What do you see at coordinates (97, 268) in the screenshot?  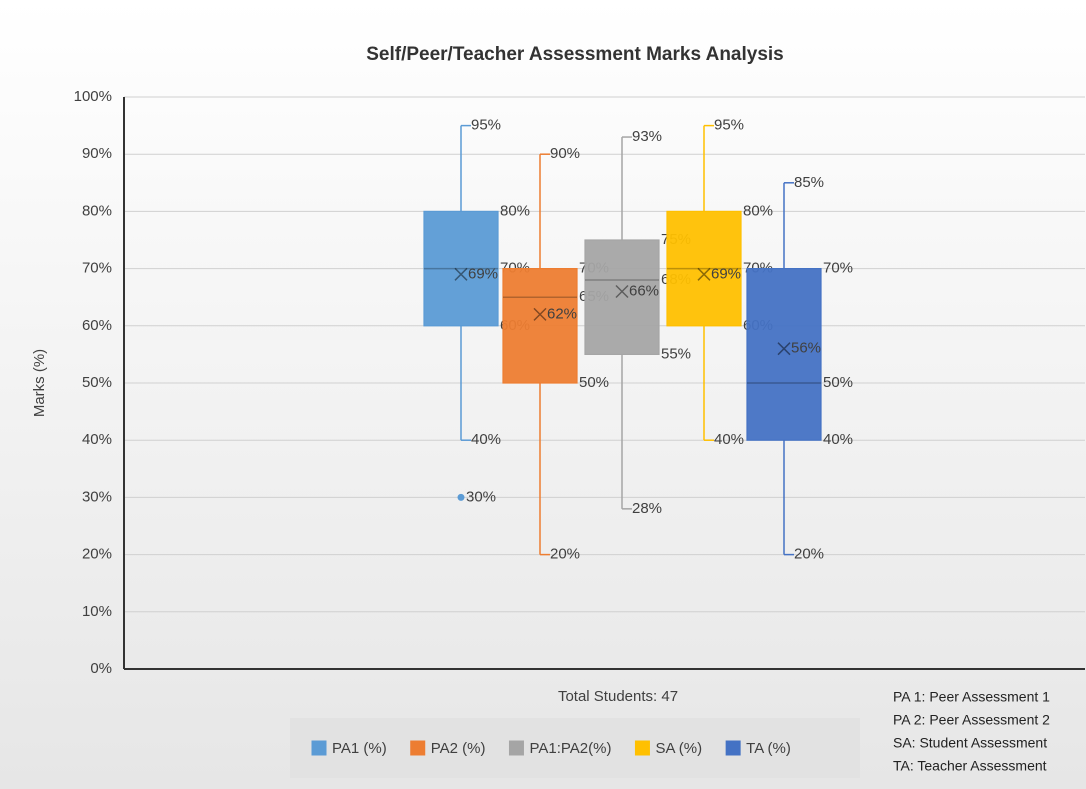 I see `y-tick-label: 70%` at bounding box center [97, 268].